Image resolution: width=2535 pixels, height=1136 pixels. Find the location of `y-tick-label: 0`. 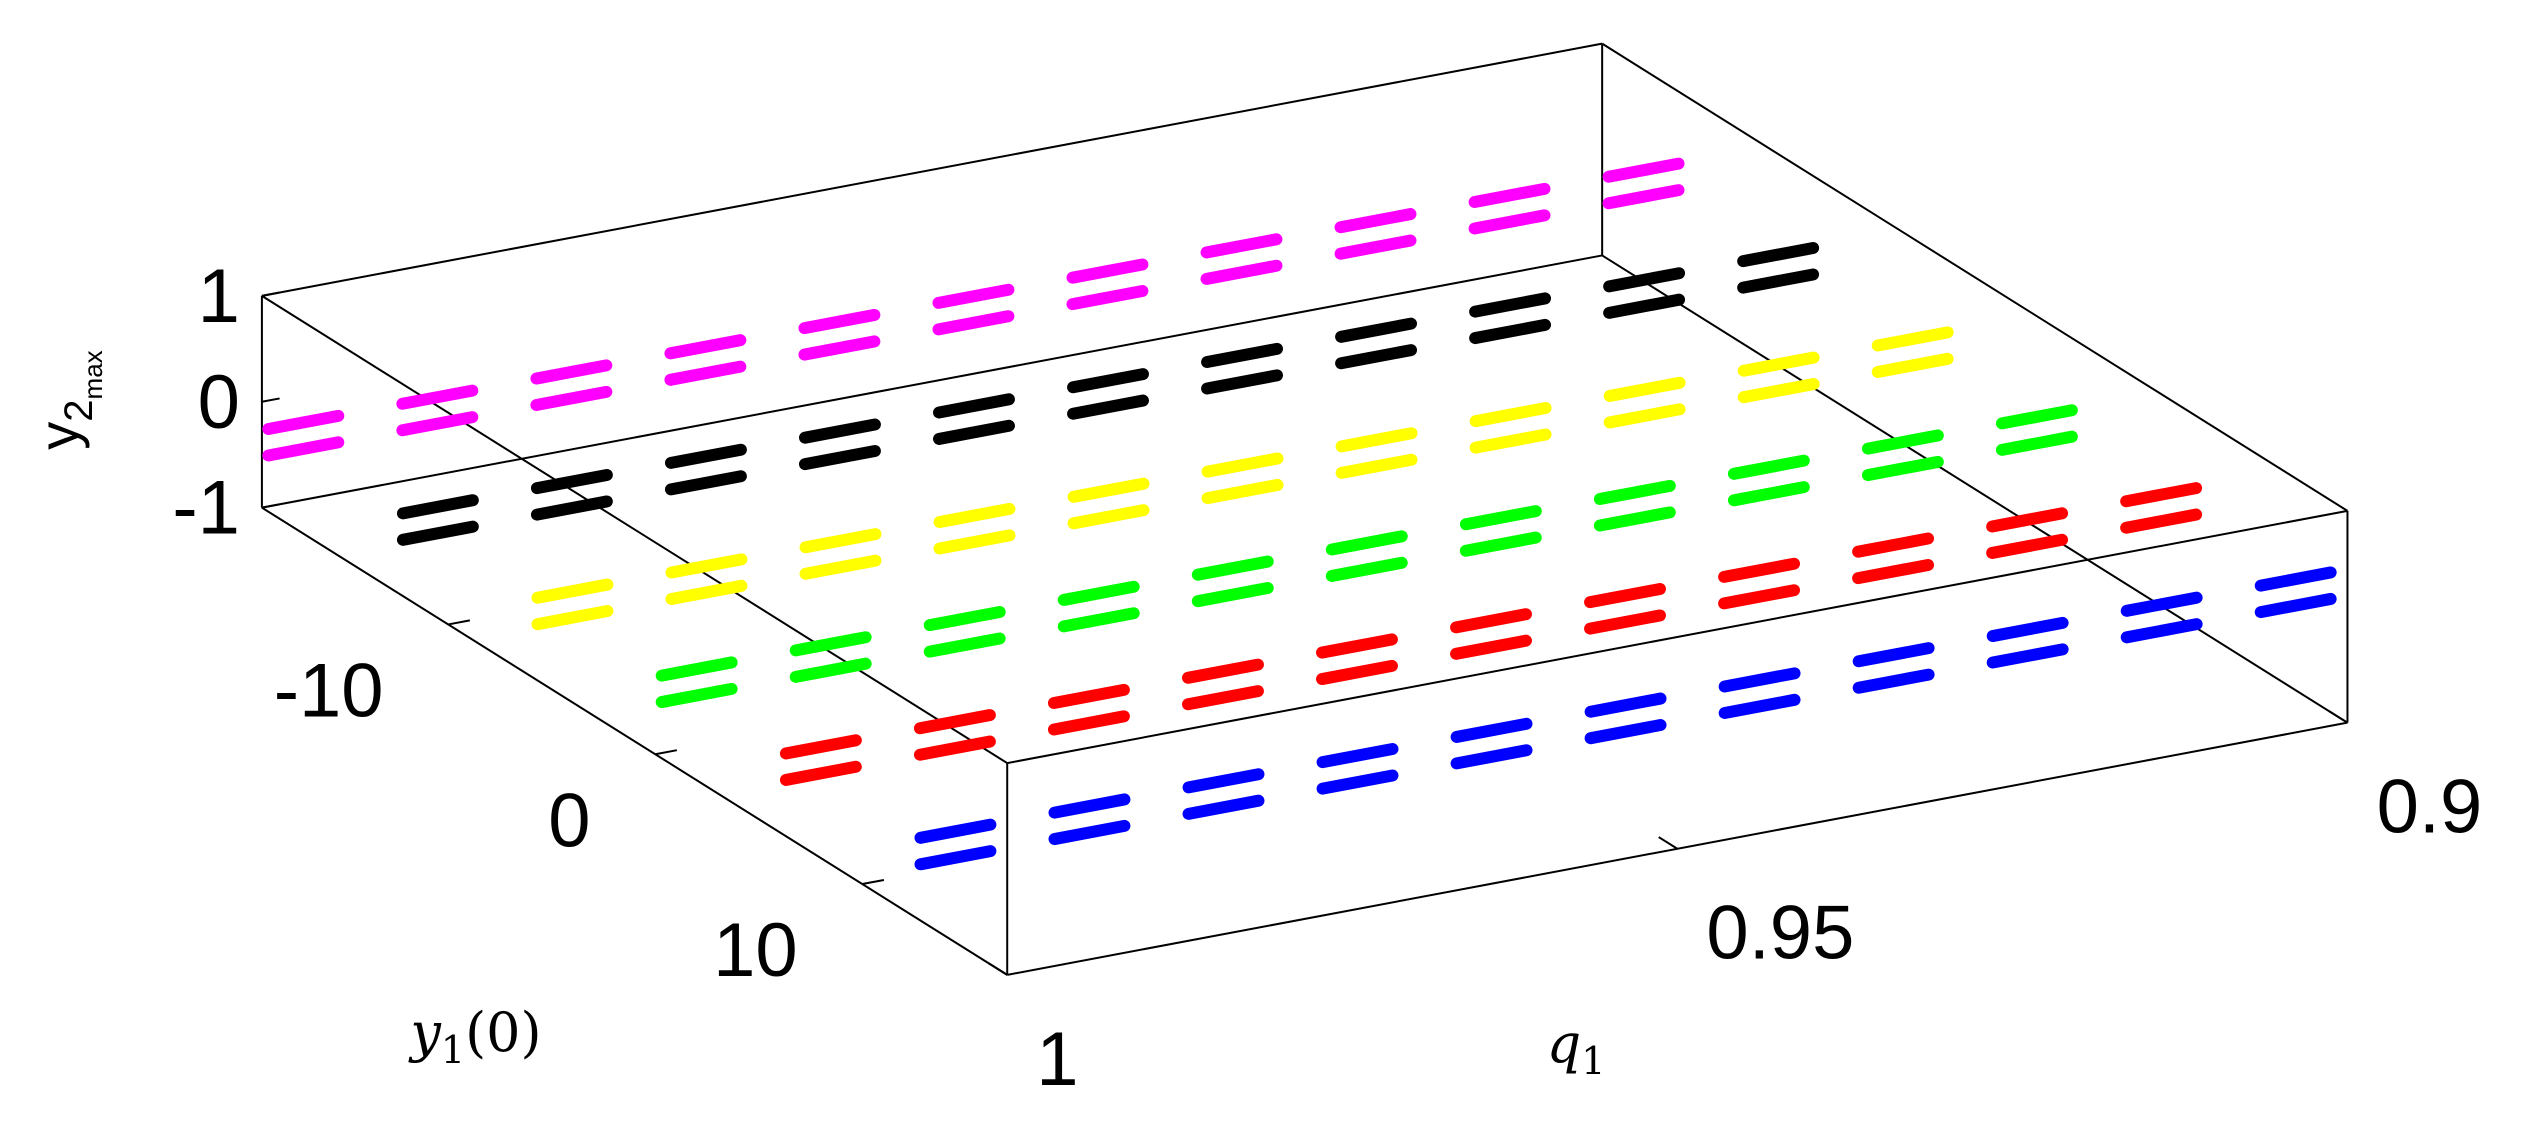

y-tick-label: 0 is located at coordinates (569, 820).